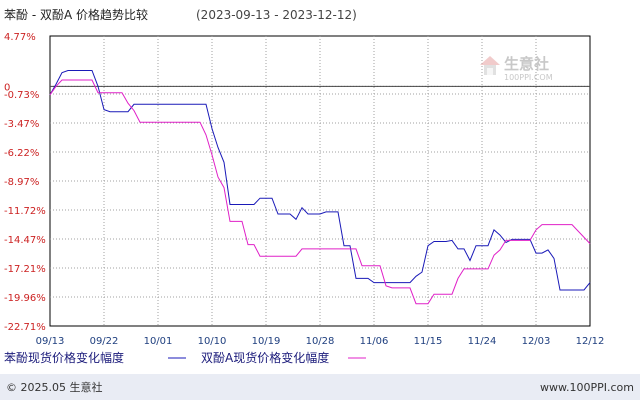 The height and width of the screenshot is (400, 640). Describe the element at coordinates (526, 64) in the screenshot. I see `watermark-brand: 生意社` at that location.